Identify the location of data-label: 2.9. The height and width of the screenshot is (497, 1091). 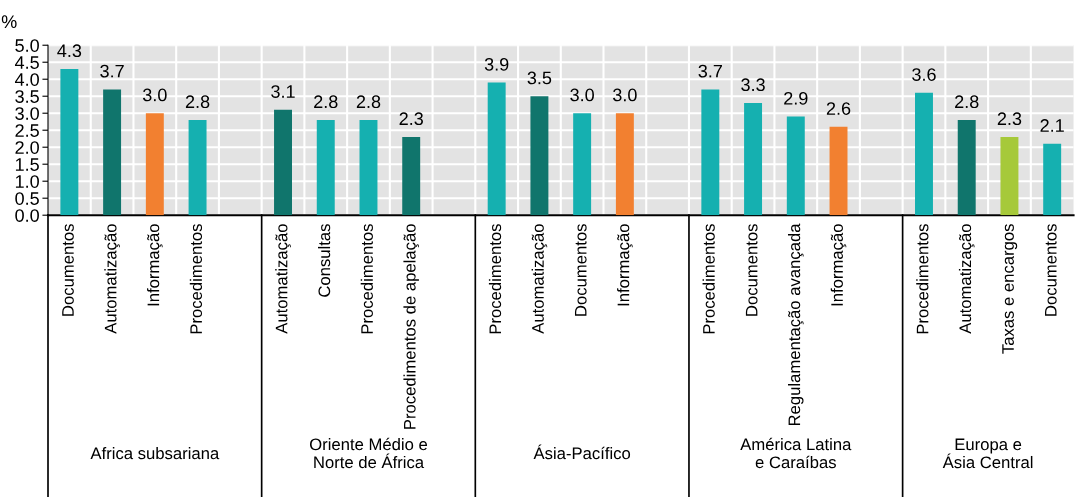
(796, 98).